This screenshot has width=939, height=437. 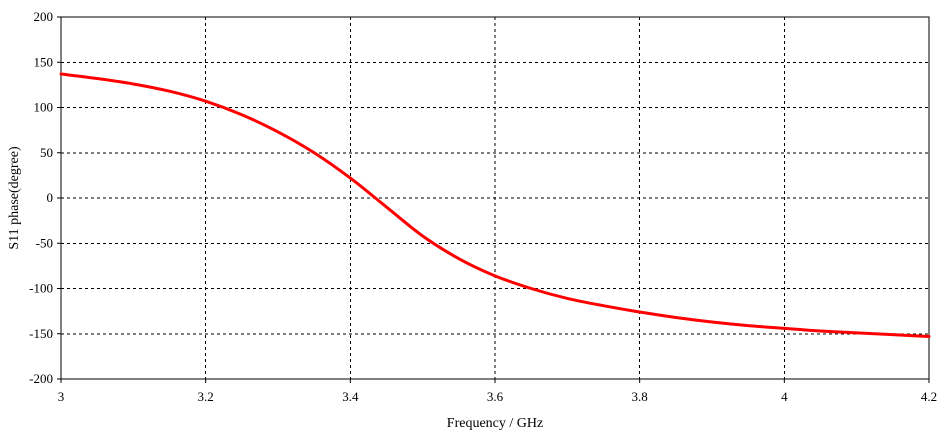 I want to click on x-tick-label: 3.8, so click(x=640, y=396).